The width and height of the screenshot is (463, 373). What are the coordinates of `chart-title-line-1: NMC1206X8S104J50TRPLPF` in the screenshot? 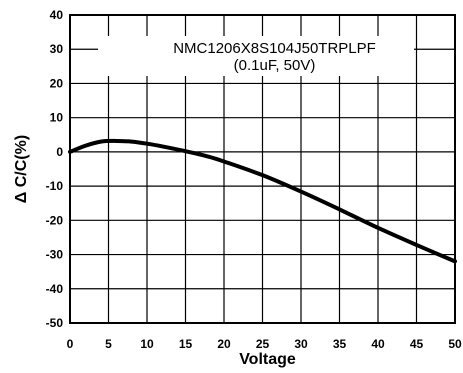 It's located at (274, 48).